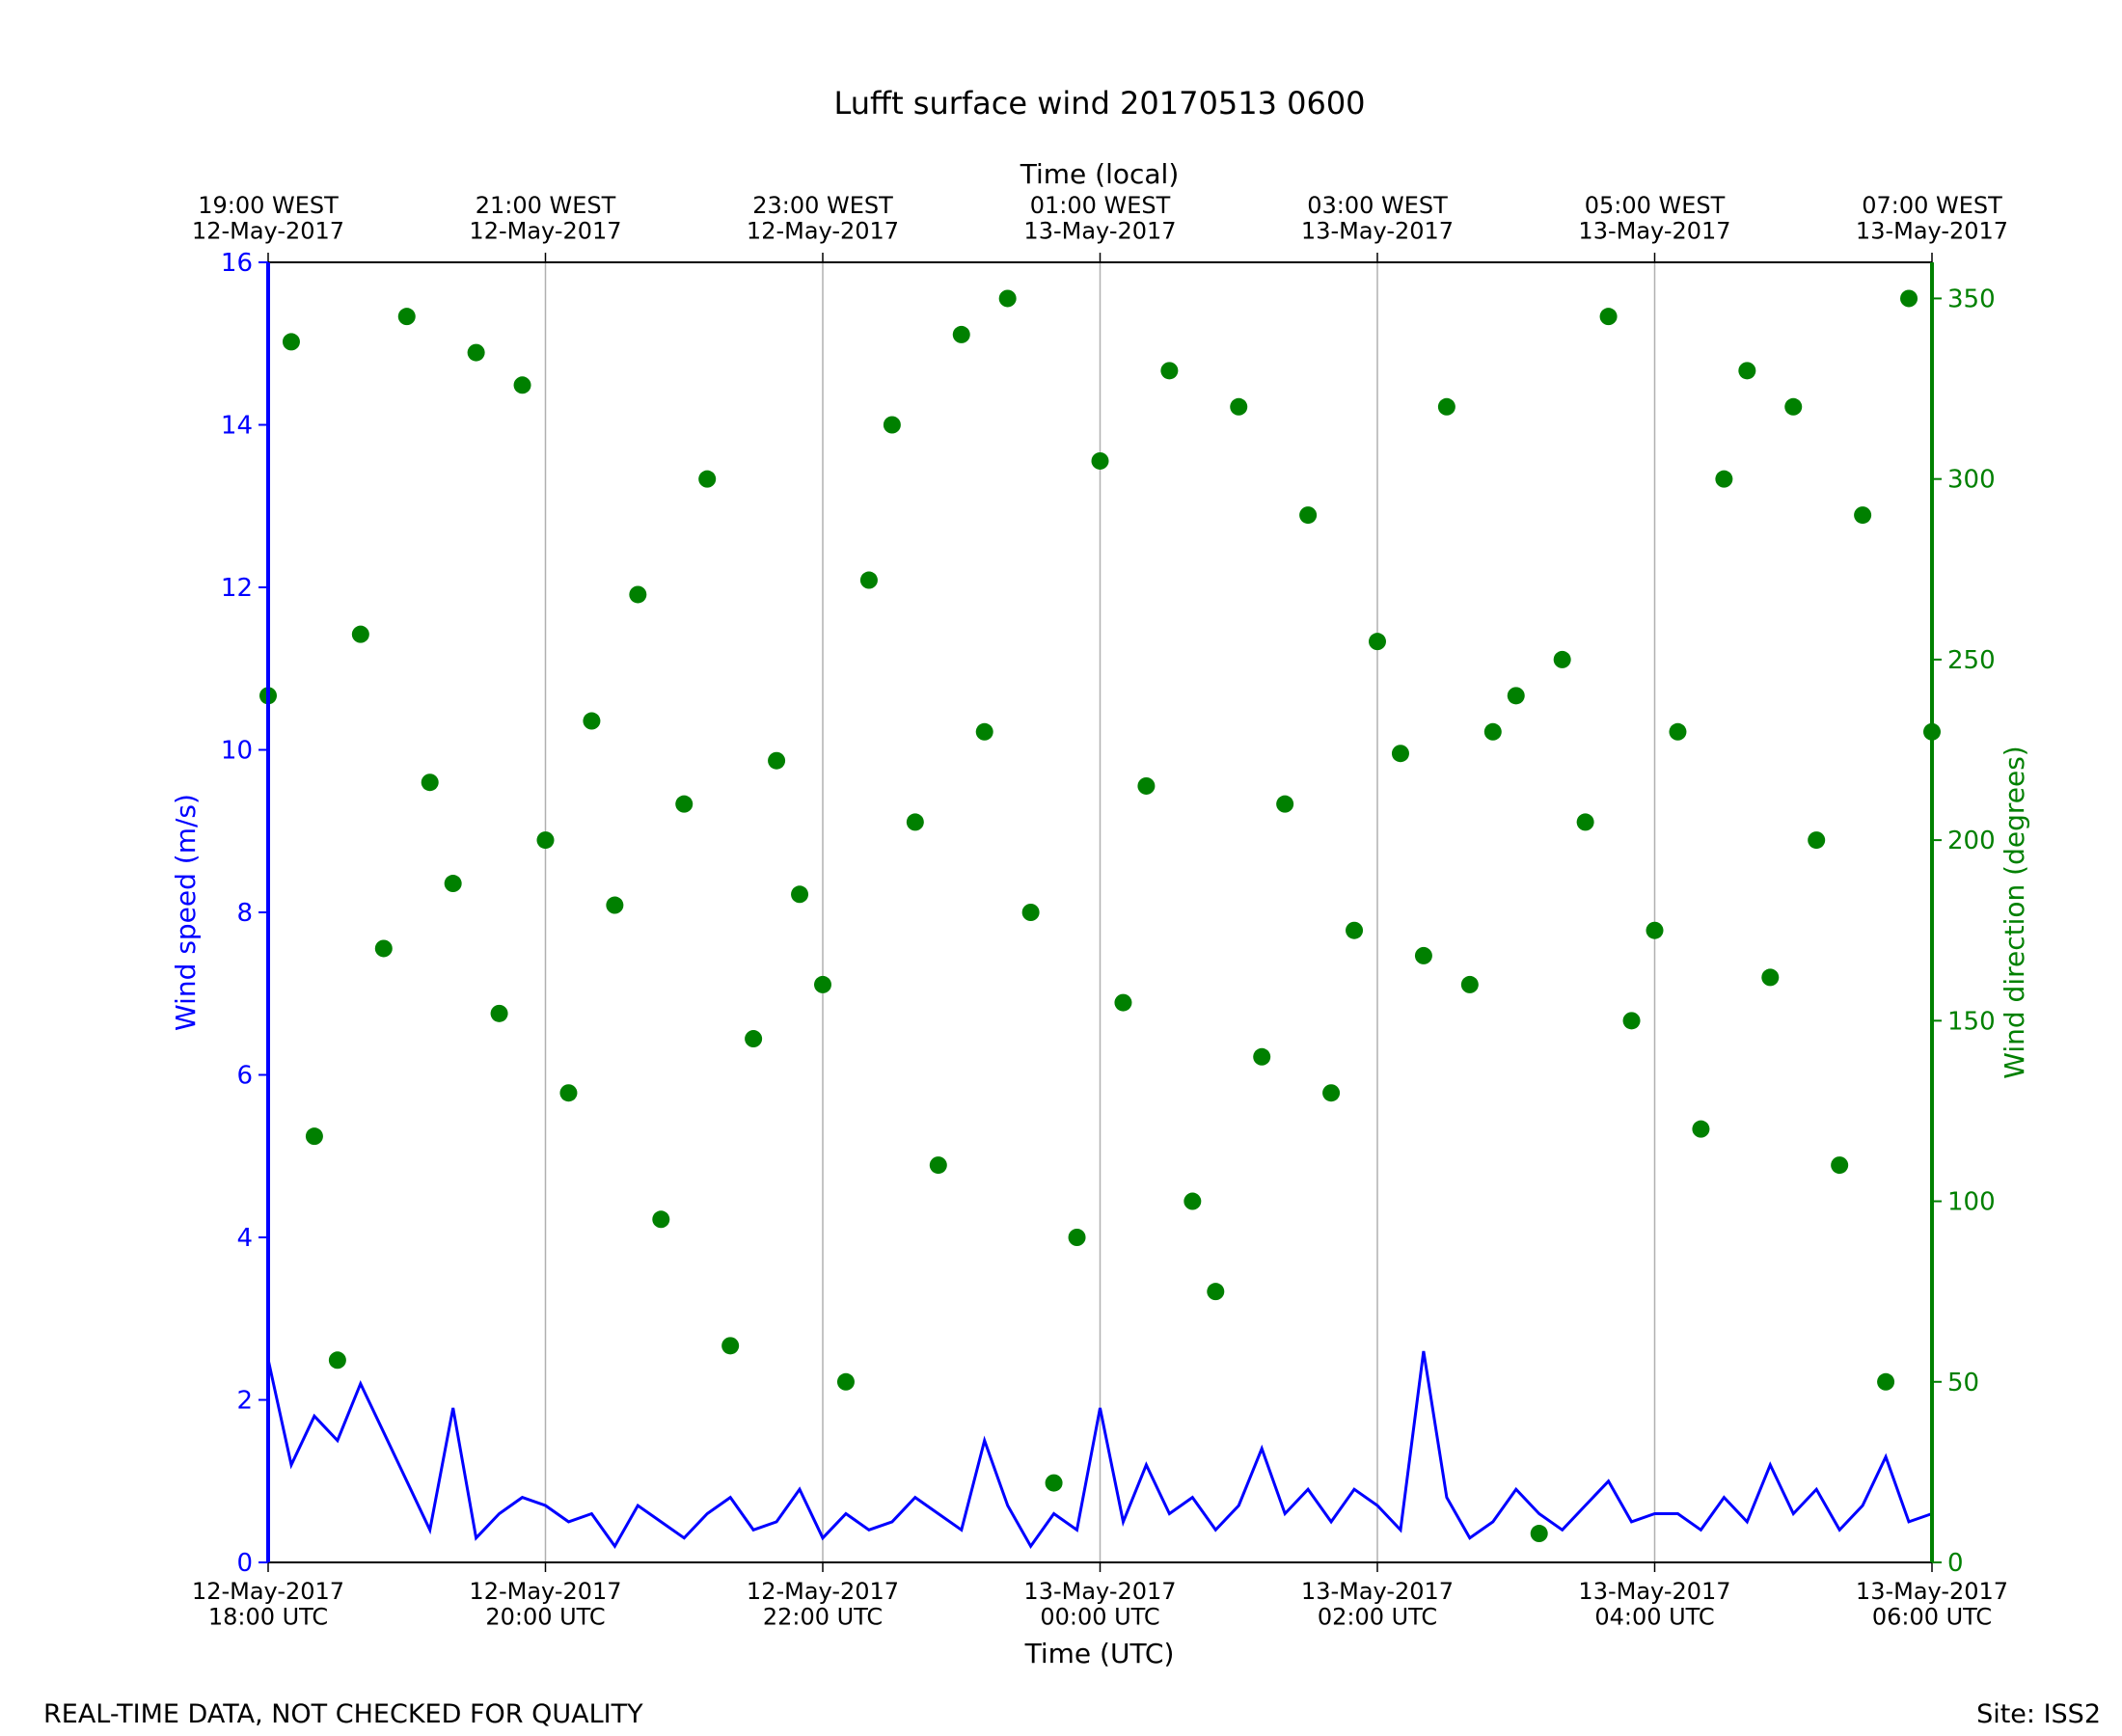 The width and height of the screenshot is (2122, 1736). What do you see at coordinates (1378, 218) in the screenshot?
I see `x2-tick-label: 03:00 WEST 13-May-2017` at bounding box center [1378, 218].